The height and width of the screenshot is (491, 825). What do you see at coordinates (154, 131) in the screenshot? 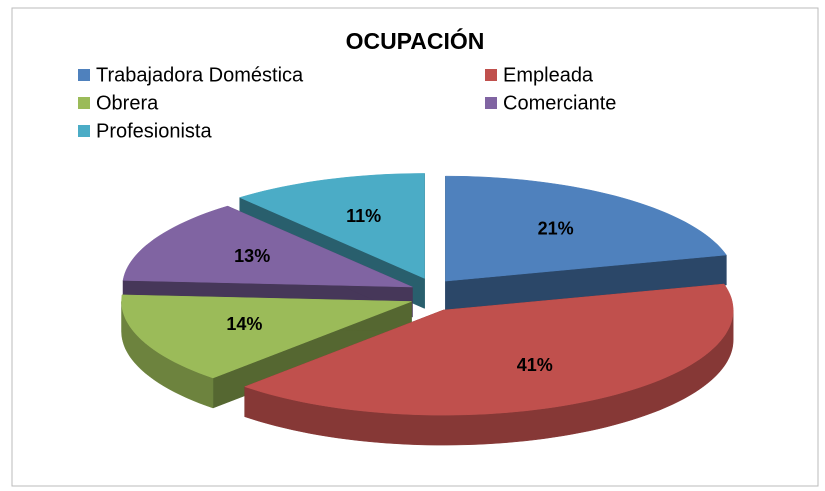
I see `legend-label: Profesionista` at bounding box center [154, 131].